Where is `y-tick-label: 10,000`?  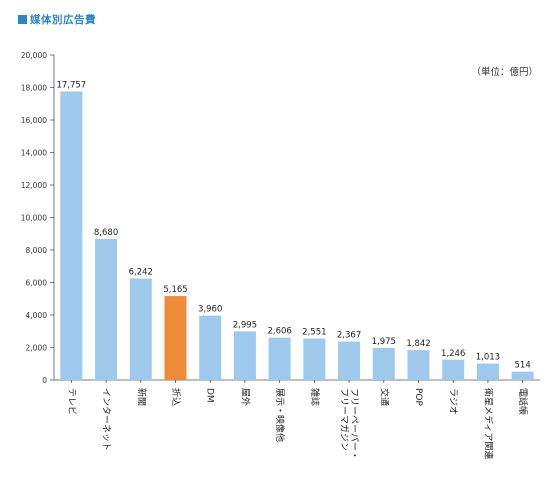 y-tick-label: 10,000 is located at coordinates (34, 218).